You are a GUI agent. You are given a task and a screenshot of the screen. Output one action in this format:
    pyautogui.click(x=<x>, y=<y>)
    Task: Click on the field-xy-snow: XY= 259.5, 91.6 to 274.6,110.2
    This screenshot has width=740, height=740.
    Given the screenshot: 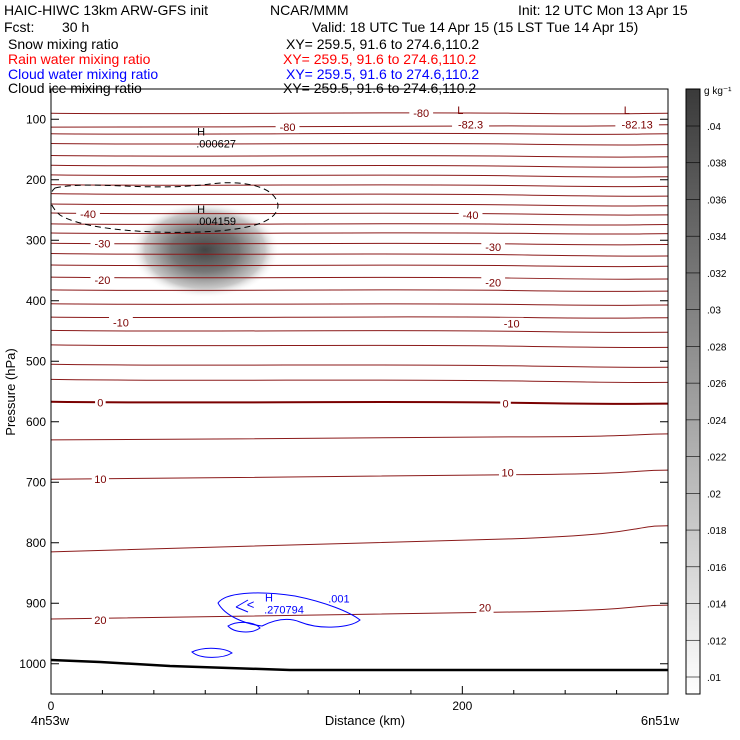 What is the action you would take?
    pyautogui.click(x=383, y=44)
    